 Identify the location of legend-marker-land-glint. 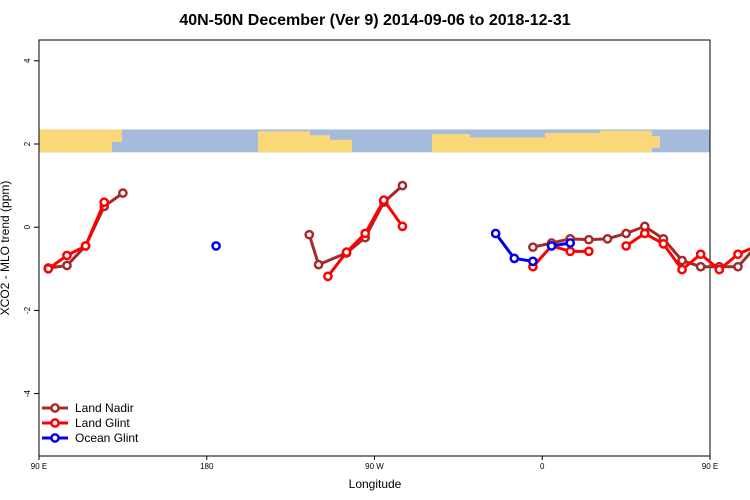
(55, 423).